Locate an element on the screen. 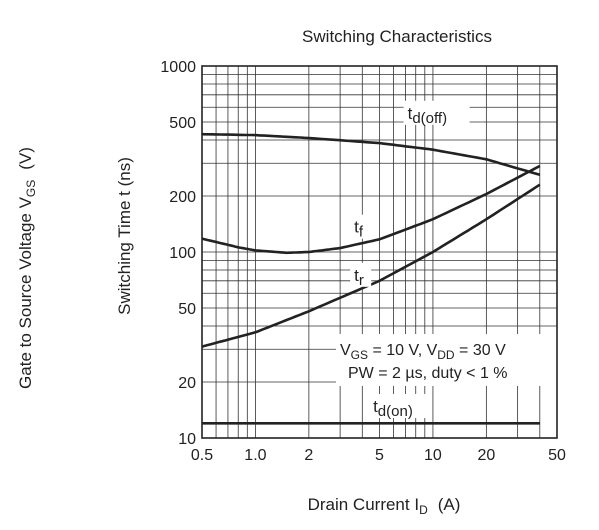  y-tick-label-5: 500 is located at coordinates (182, 123).